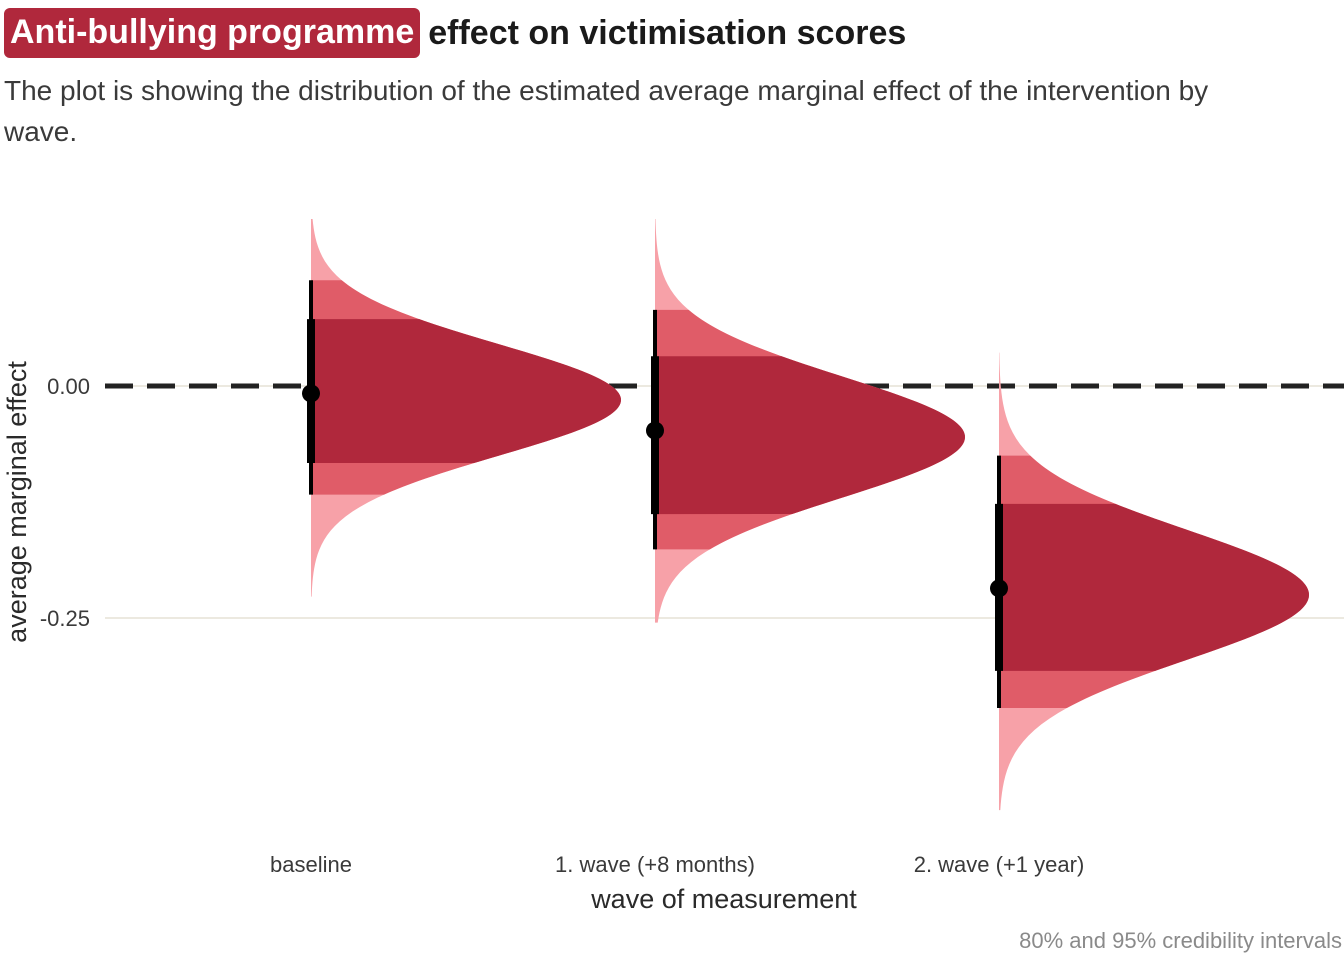 This screenshot has width=1344, height=960. Describe the element at coordinates (655, 864) in the screenshot. I see `x-tick-label: 1. wave (+8 months)` at that location.